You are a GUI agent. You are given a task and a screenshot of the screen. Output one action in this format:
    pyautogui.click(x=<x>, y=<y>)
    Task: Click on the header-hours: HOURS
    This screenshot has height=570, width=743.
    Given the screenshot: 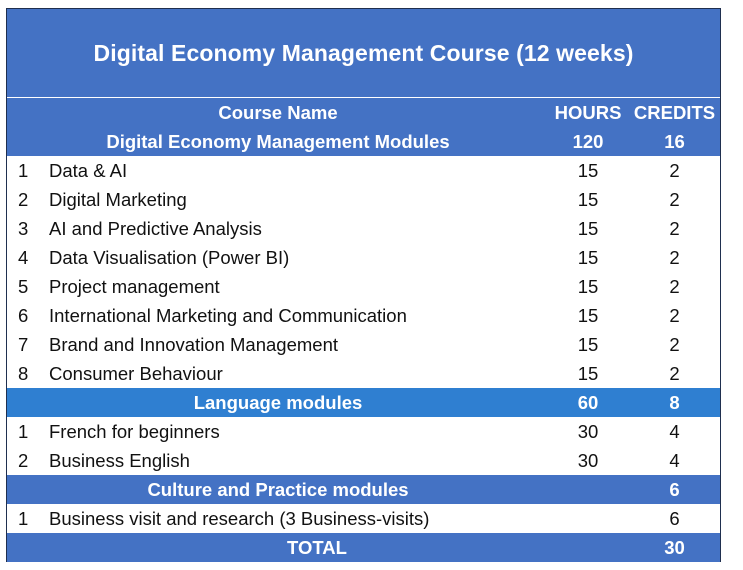 What is the action you would take?
    pyautogui.click(x=588, y=112)
    